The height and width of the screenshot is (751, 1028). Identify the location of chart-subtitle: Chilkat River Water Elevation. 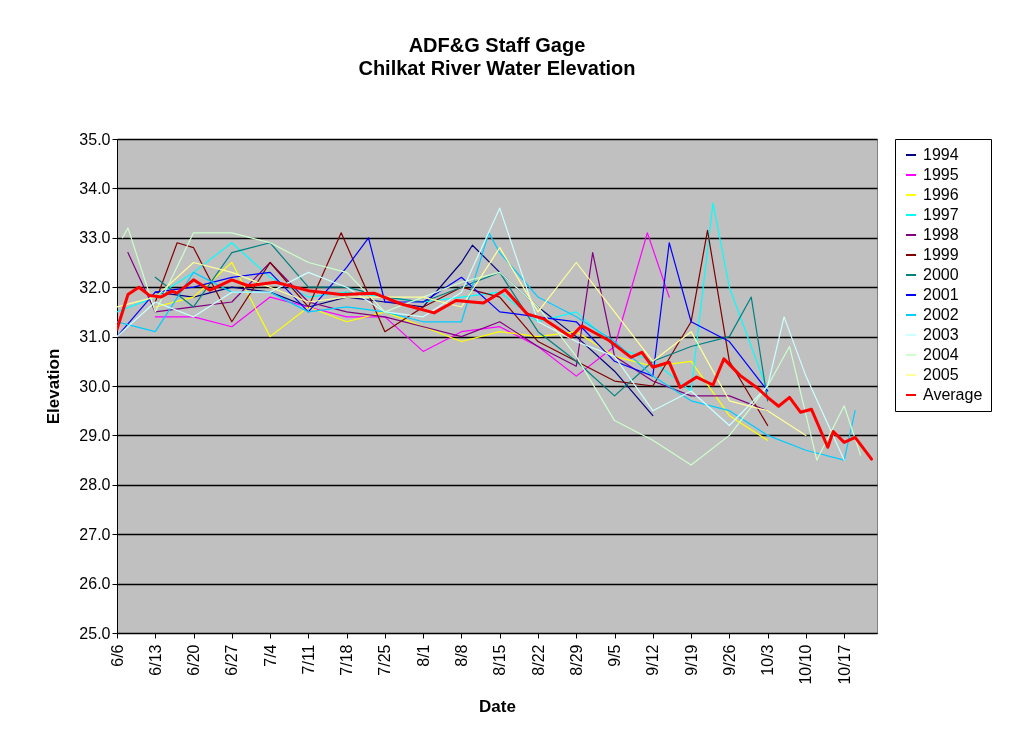
(497, 68).